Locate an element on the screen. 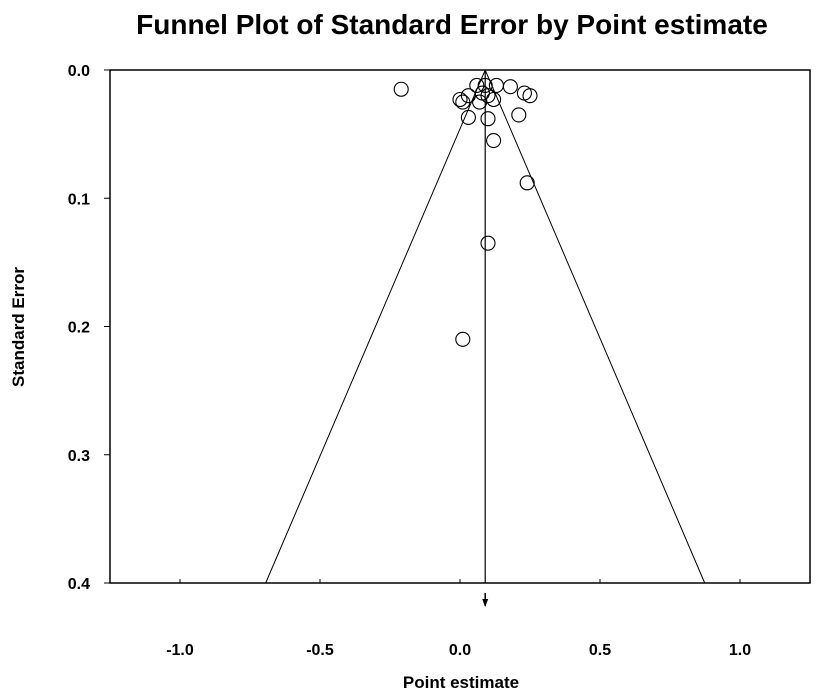 The image size is (819, 698). y-tick-label: 0.4 is located at coordinates (79, 584).